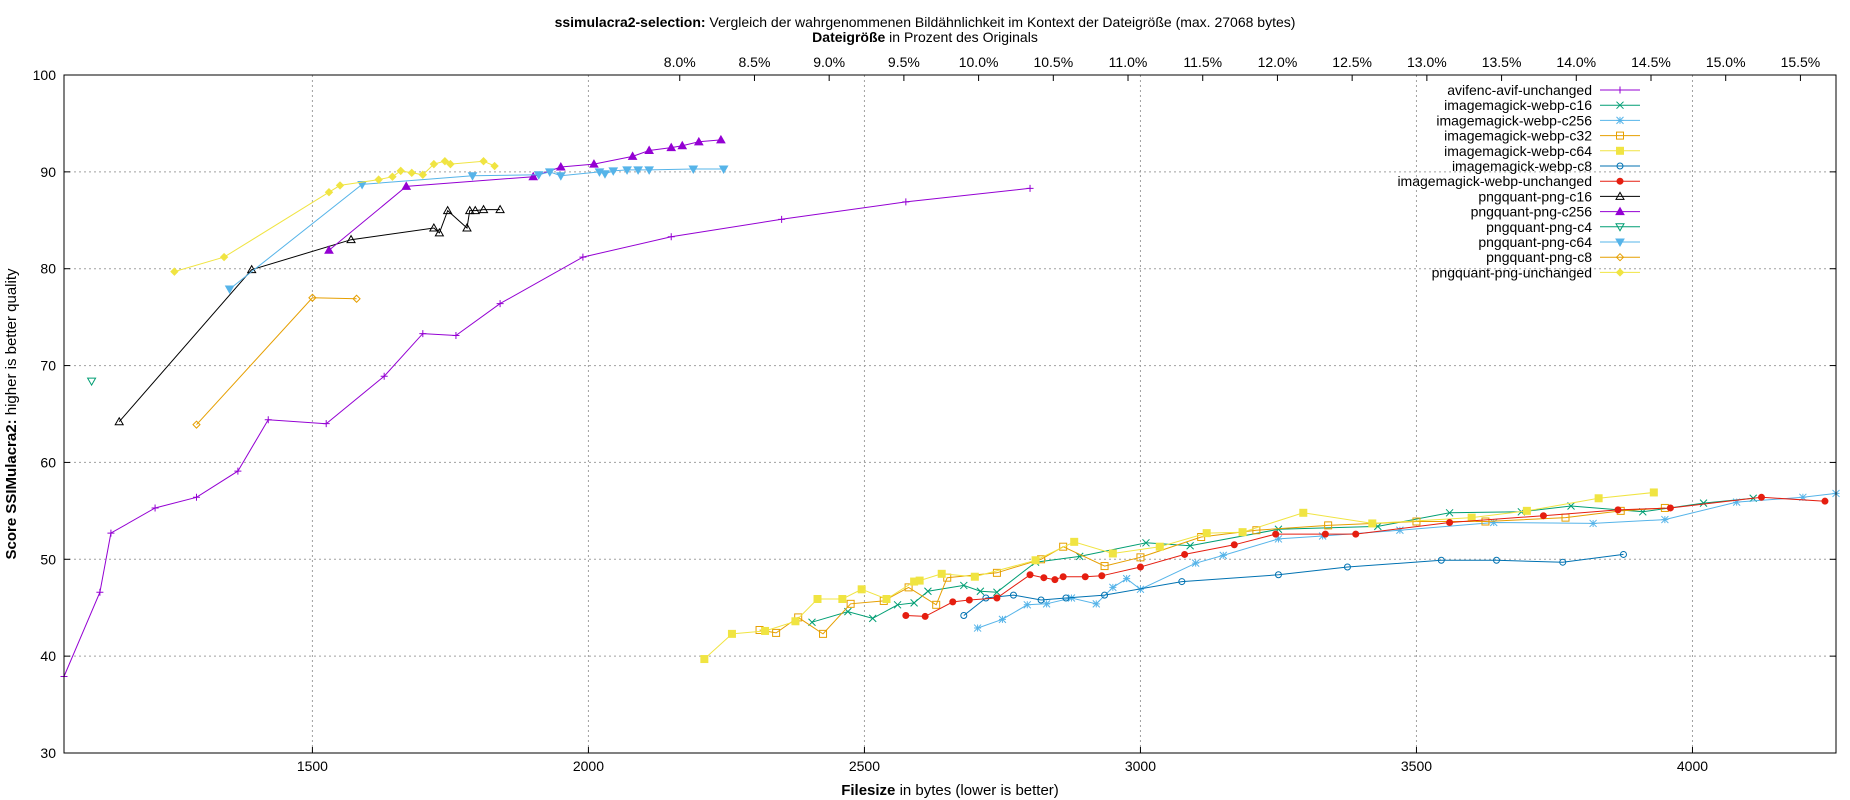 This screenshot has height=800, width=1850. What do you see at coordinates (1522, 166) in the screenshot?
I see `legend-label: imagemagick-webp-c8` at bounding box center [1522, 166].